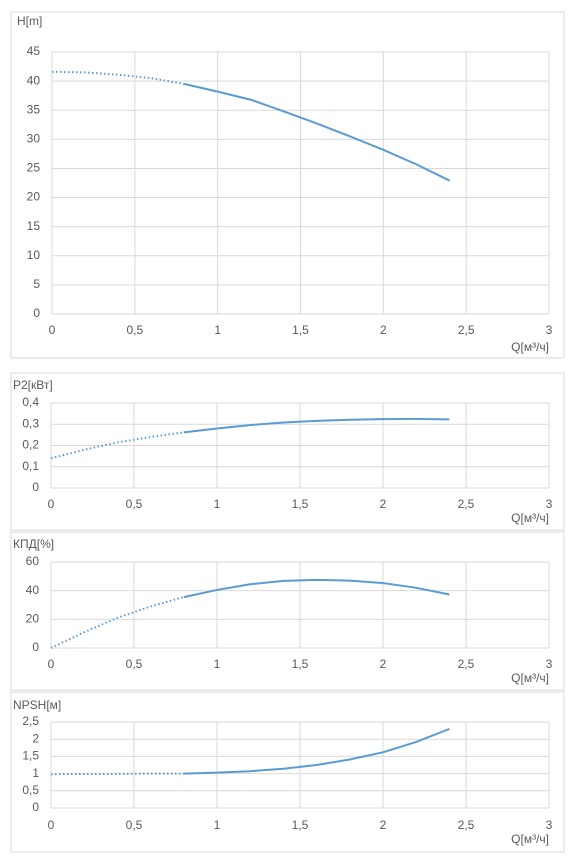  Describe the element at coordinates (36, 284) in the screenshot. I see `y-tick-label: 5` at that location.